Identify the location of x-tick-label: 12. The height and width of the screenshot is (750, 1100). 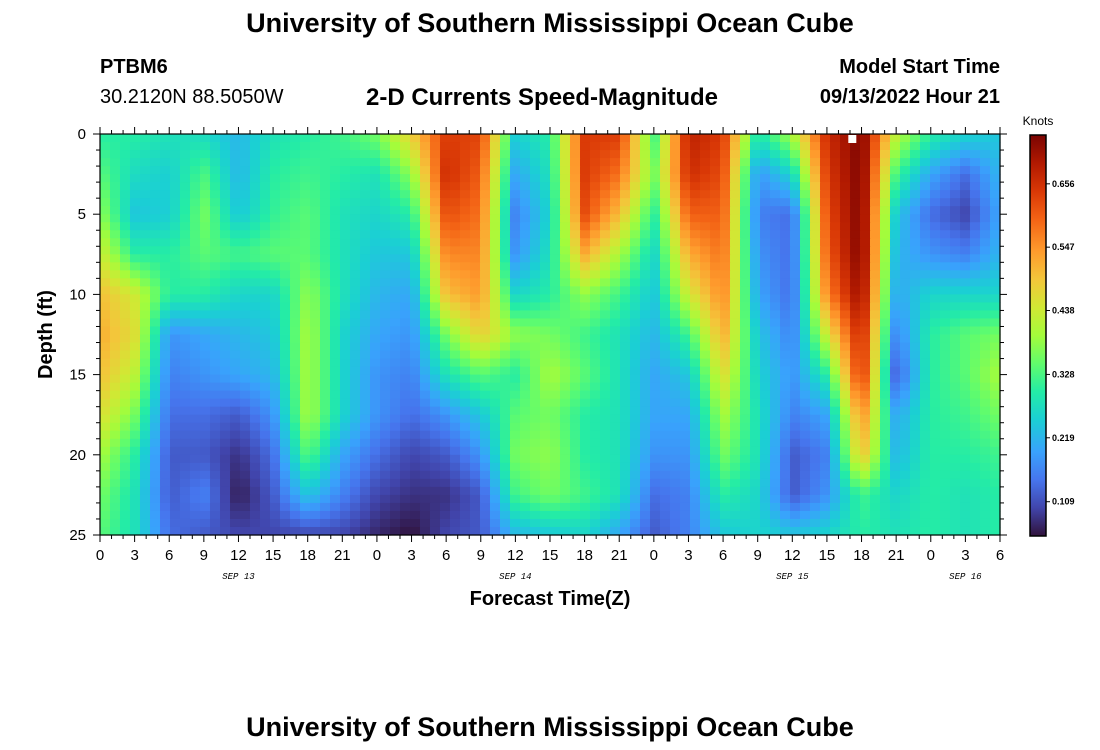
(515, 555).